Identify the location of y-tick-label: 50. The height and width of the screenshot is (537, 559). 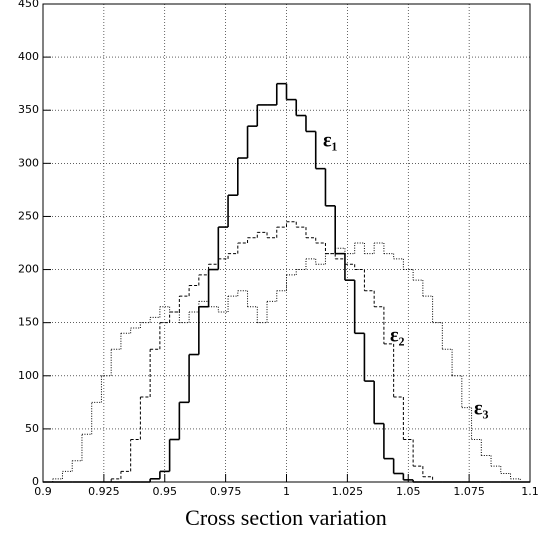
(32, 428).